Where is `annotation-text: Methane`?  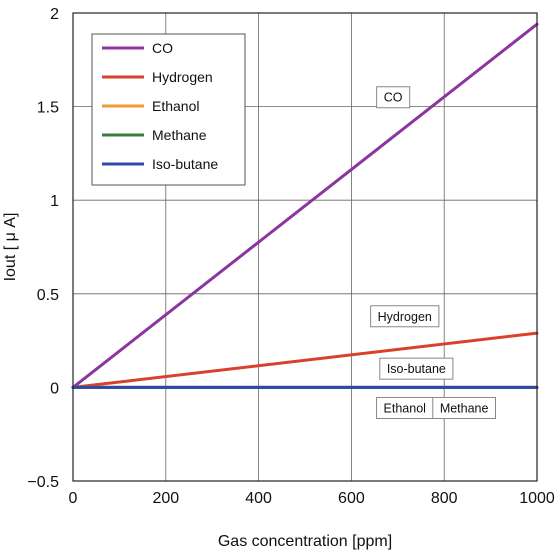 annotation-text: Methane is located at coordinates (464, 408).